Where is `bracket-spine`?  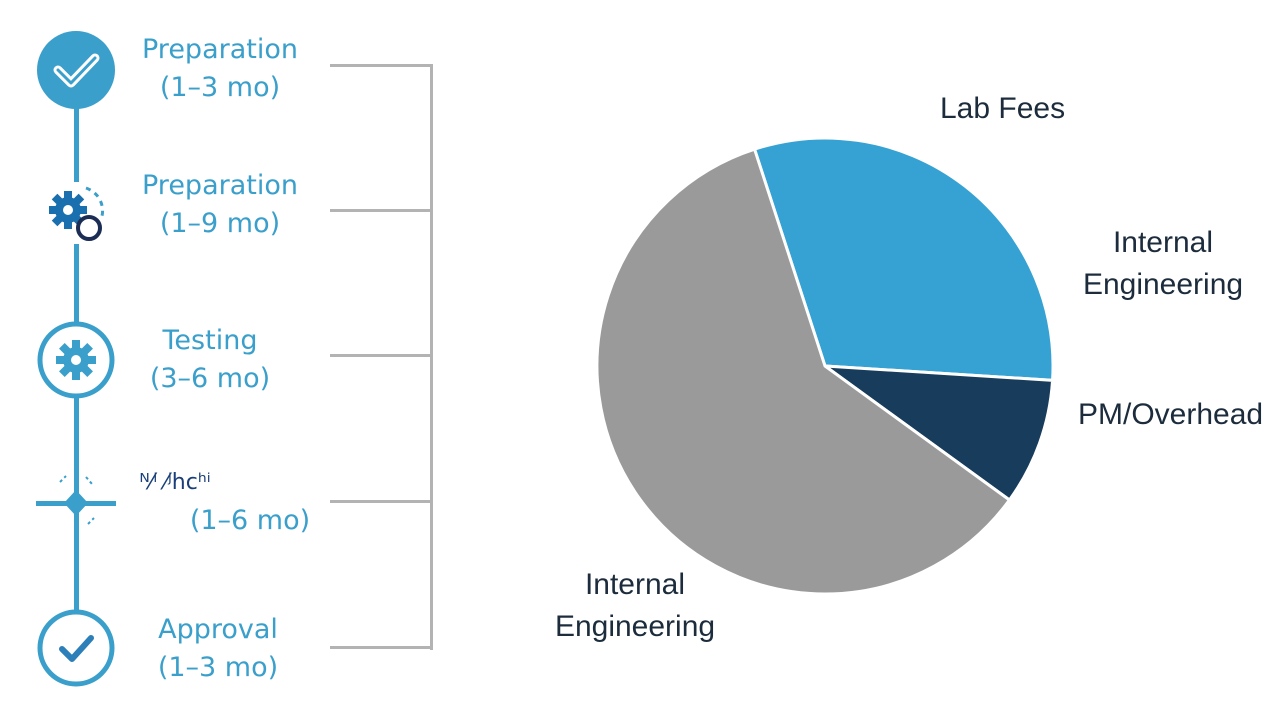 bracket-spine is located at coordinates (431, 357).